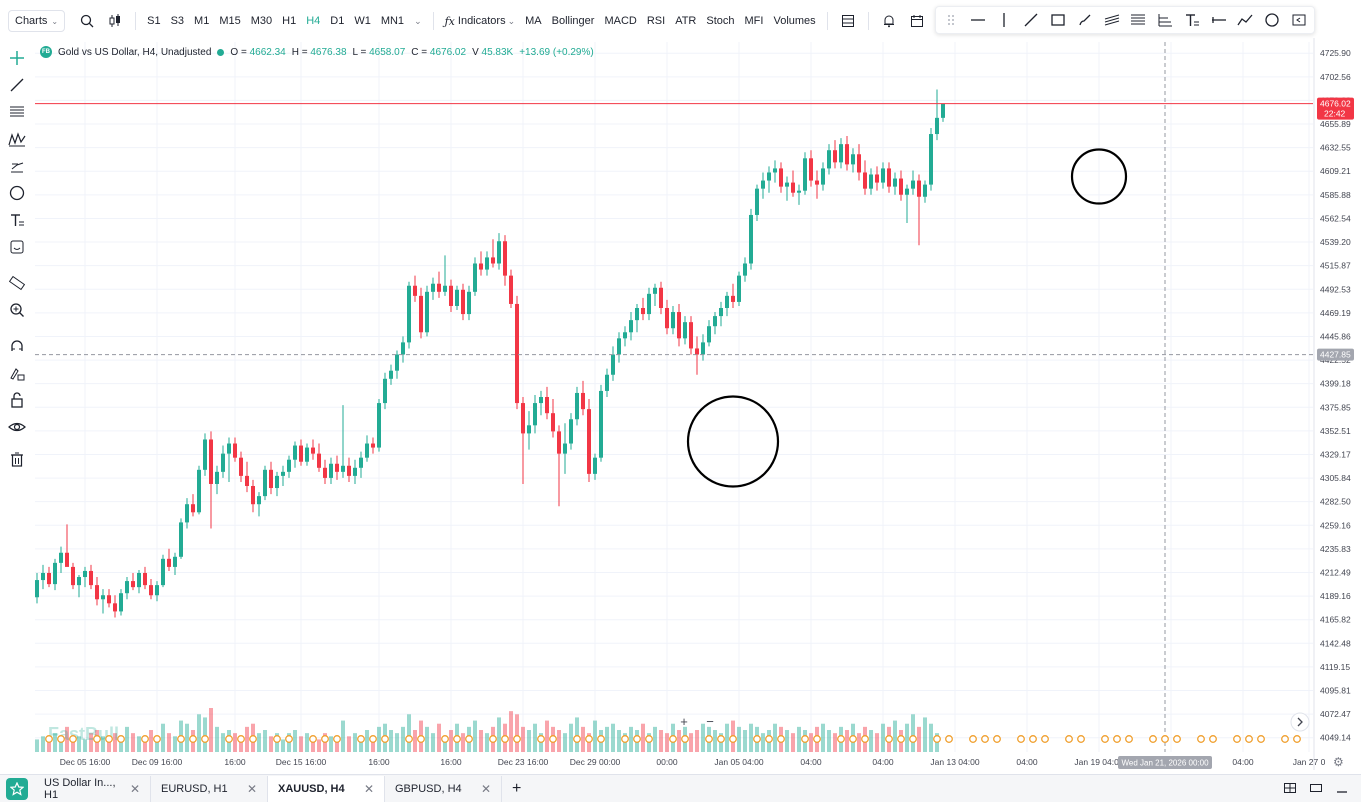 This screenshot has height=802, width=1361. I want to click on window-icon, so click(1316, 789).